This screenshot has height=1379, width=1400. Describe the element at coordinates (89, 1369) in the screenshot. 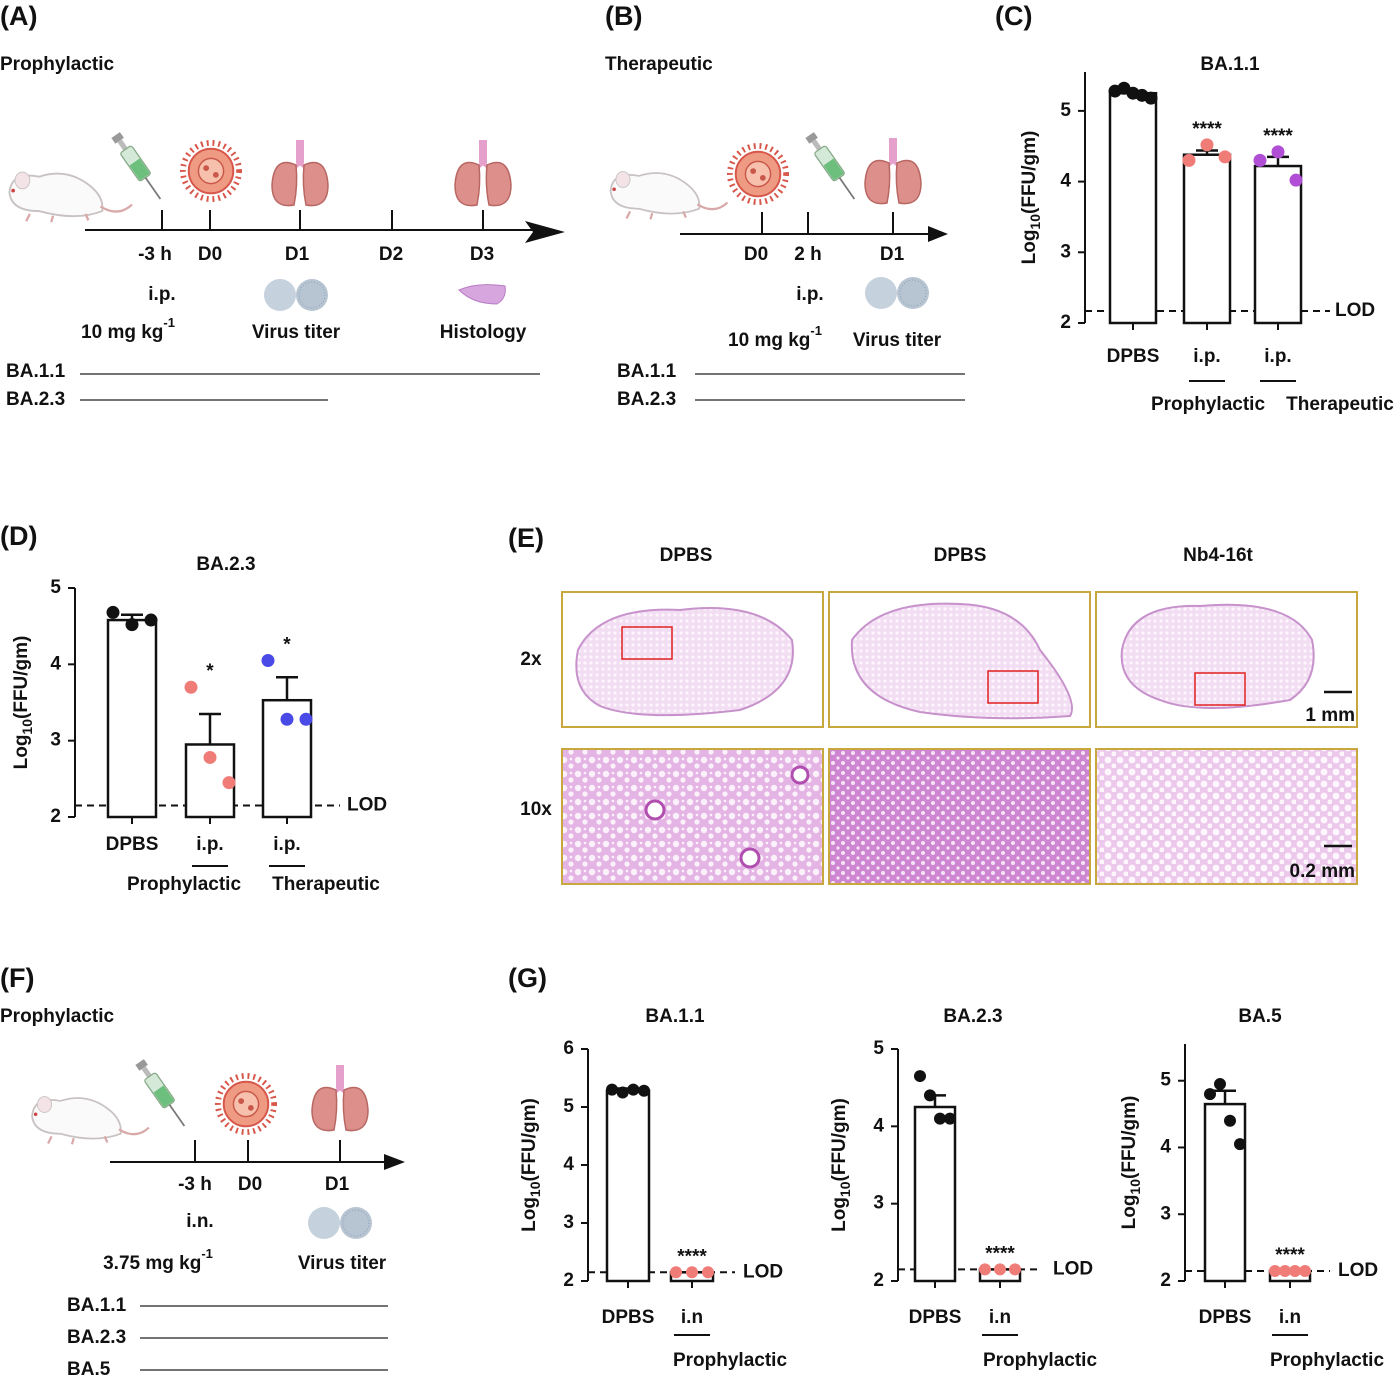

I see `strain: BA.5` at that location.